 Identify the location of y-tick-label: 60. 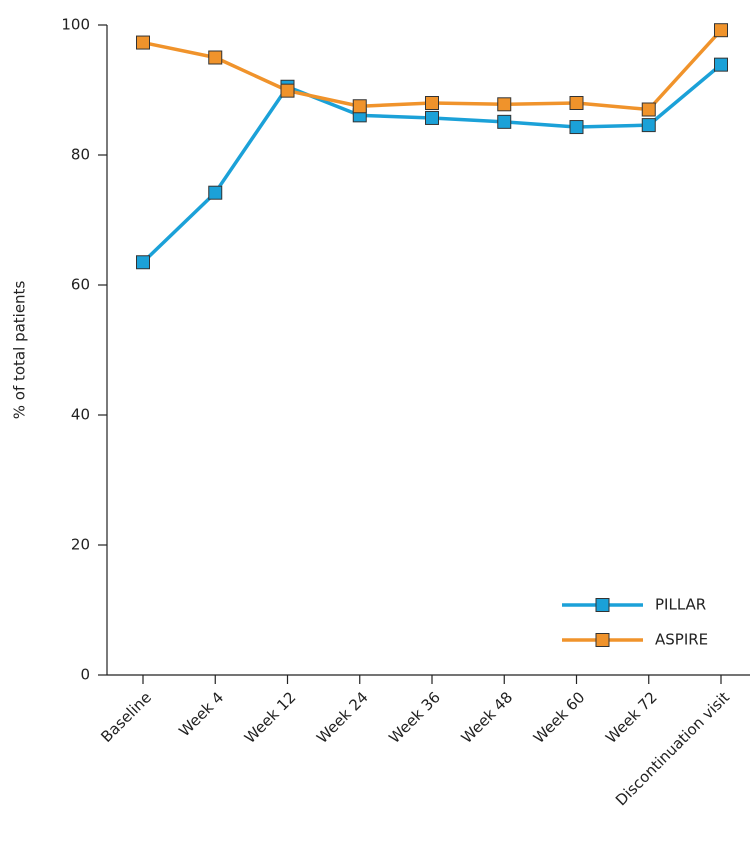
(80, 285).